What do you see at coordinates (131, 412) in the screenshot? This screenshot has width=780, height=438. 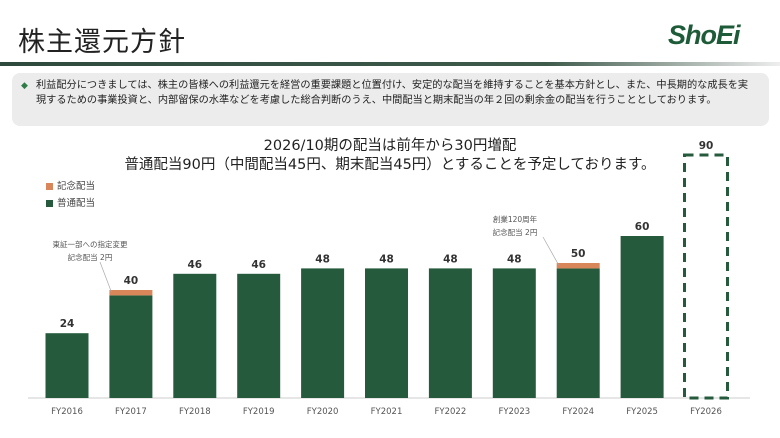 I see `x-tick-label: FY2017` at bounding box center [131, 412].